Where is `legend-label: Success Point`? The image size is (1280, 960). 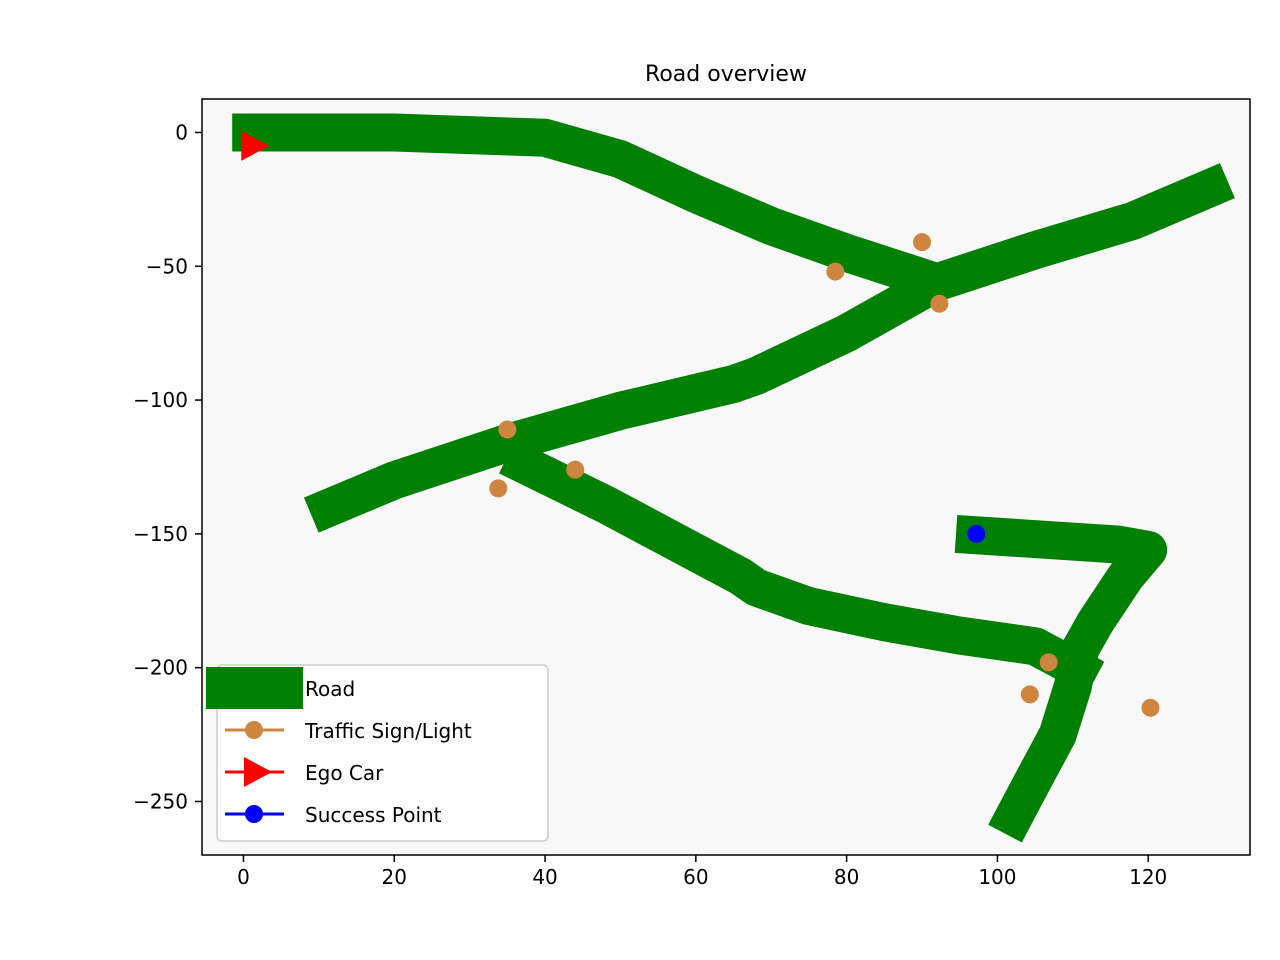 legend-label: Success Point is located at coordinates (373, 815).